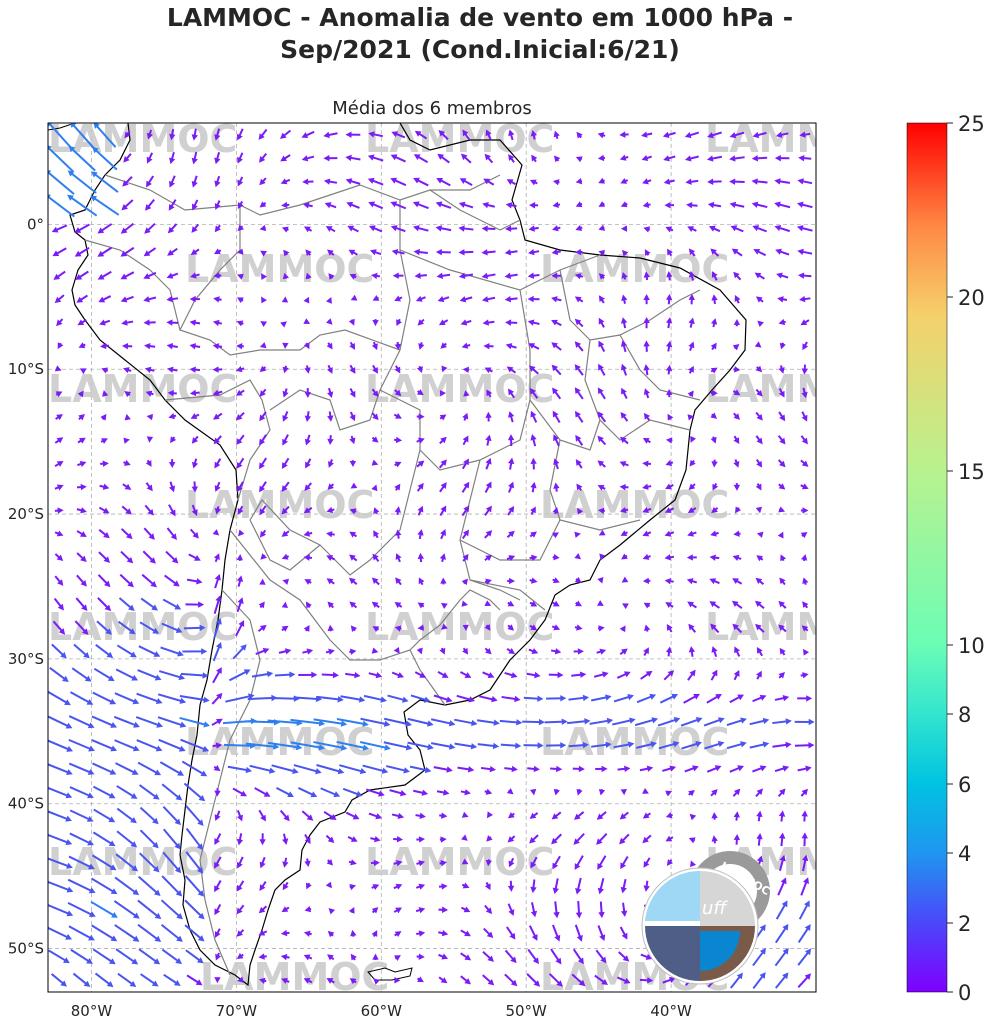  What do you see at coordinates (706, 918) in the screenshot?
I see `lammoc-logo: uff LAMMOC` at bounding box center [706, 918].